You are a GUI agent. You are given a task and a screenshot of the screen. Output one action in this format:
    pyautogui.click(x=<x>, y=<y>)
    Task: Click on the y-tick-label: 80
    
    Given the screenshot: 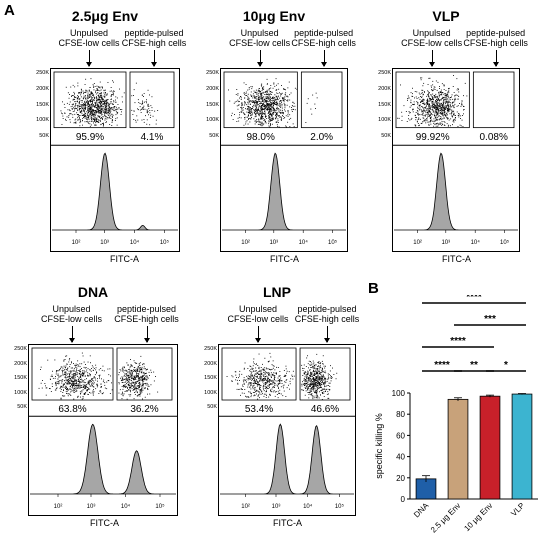 What is the action you would take?
    pyautogui.click(x=400, y=414)
    